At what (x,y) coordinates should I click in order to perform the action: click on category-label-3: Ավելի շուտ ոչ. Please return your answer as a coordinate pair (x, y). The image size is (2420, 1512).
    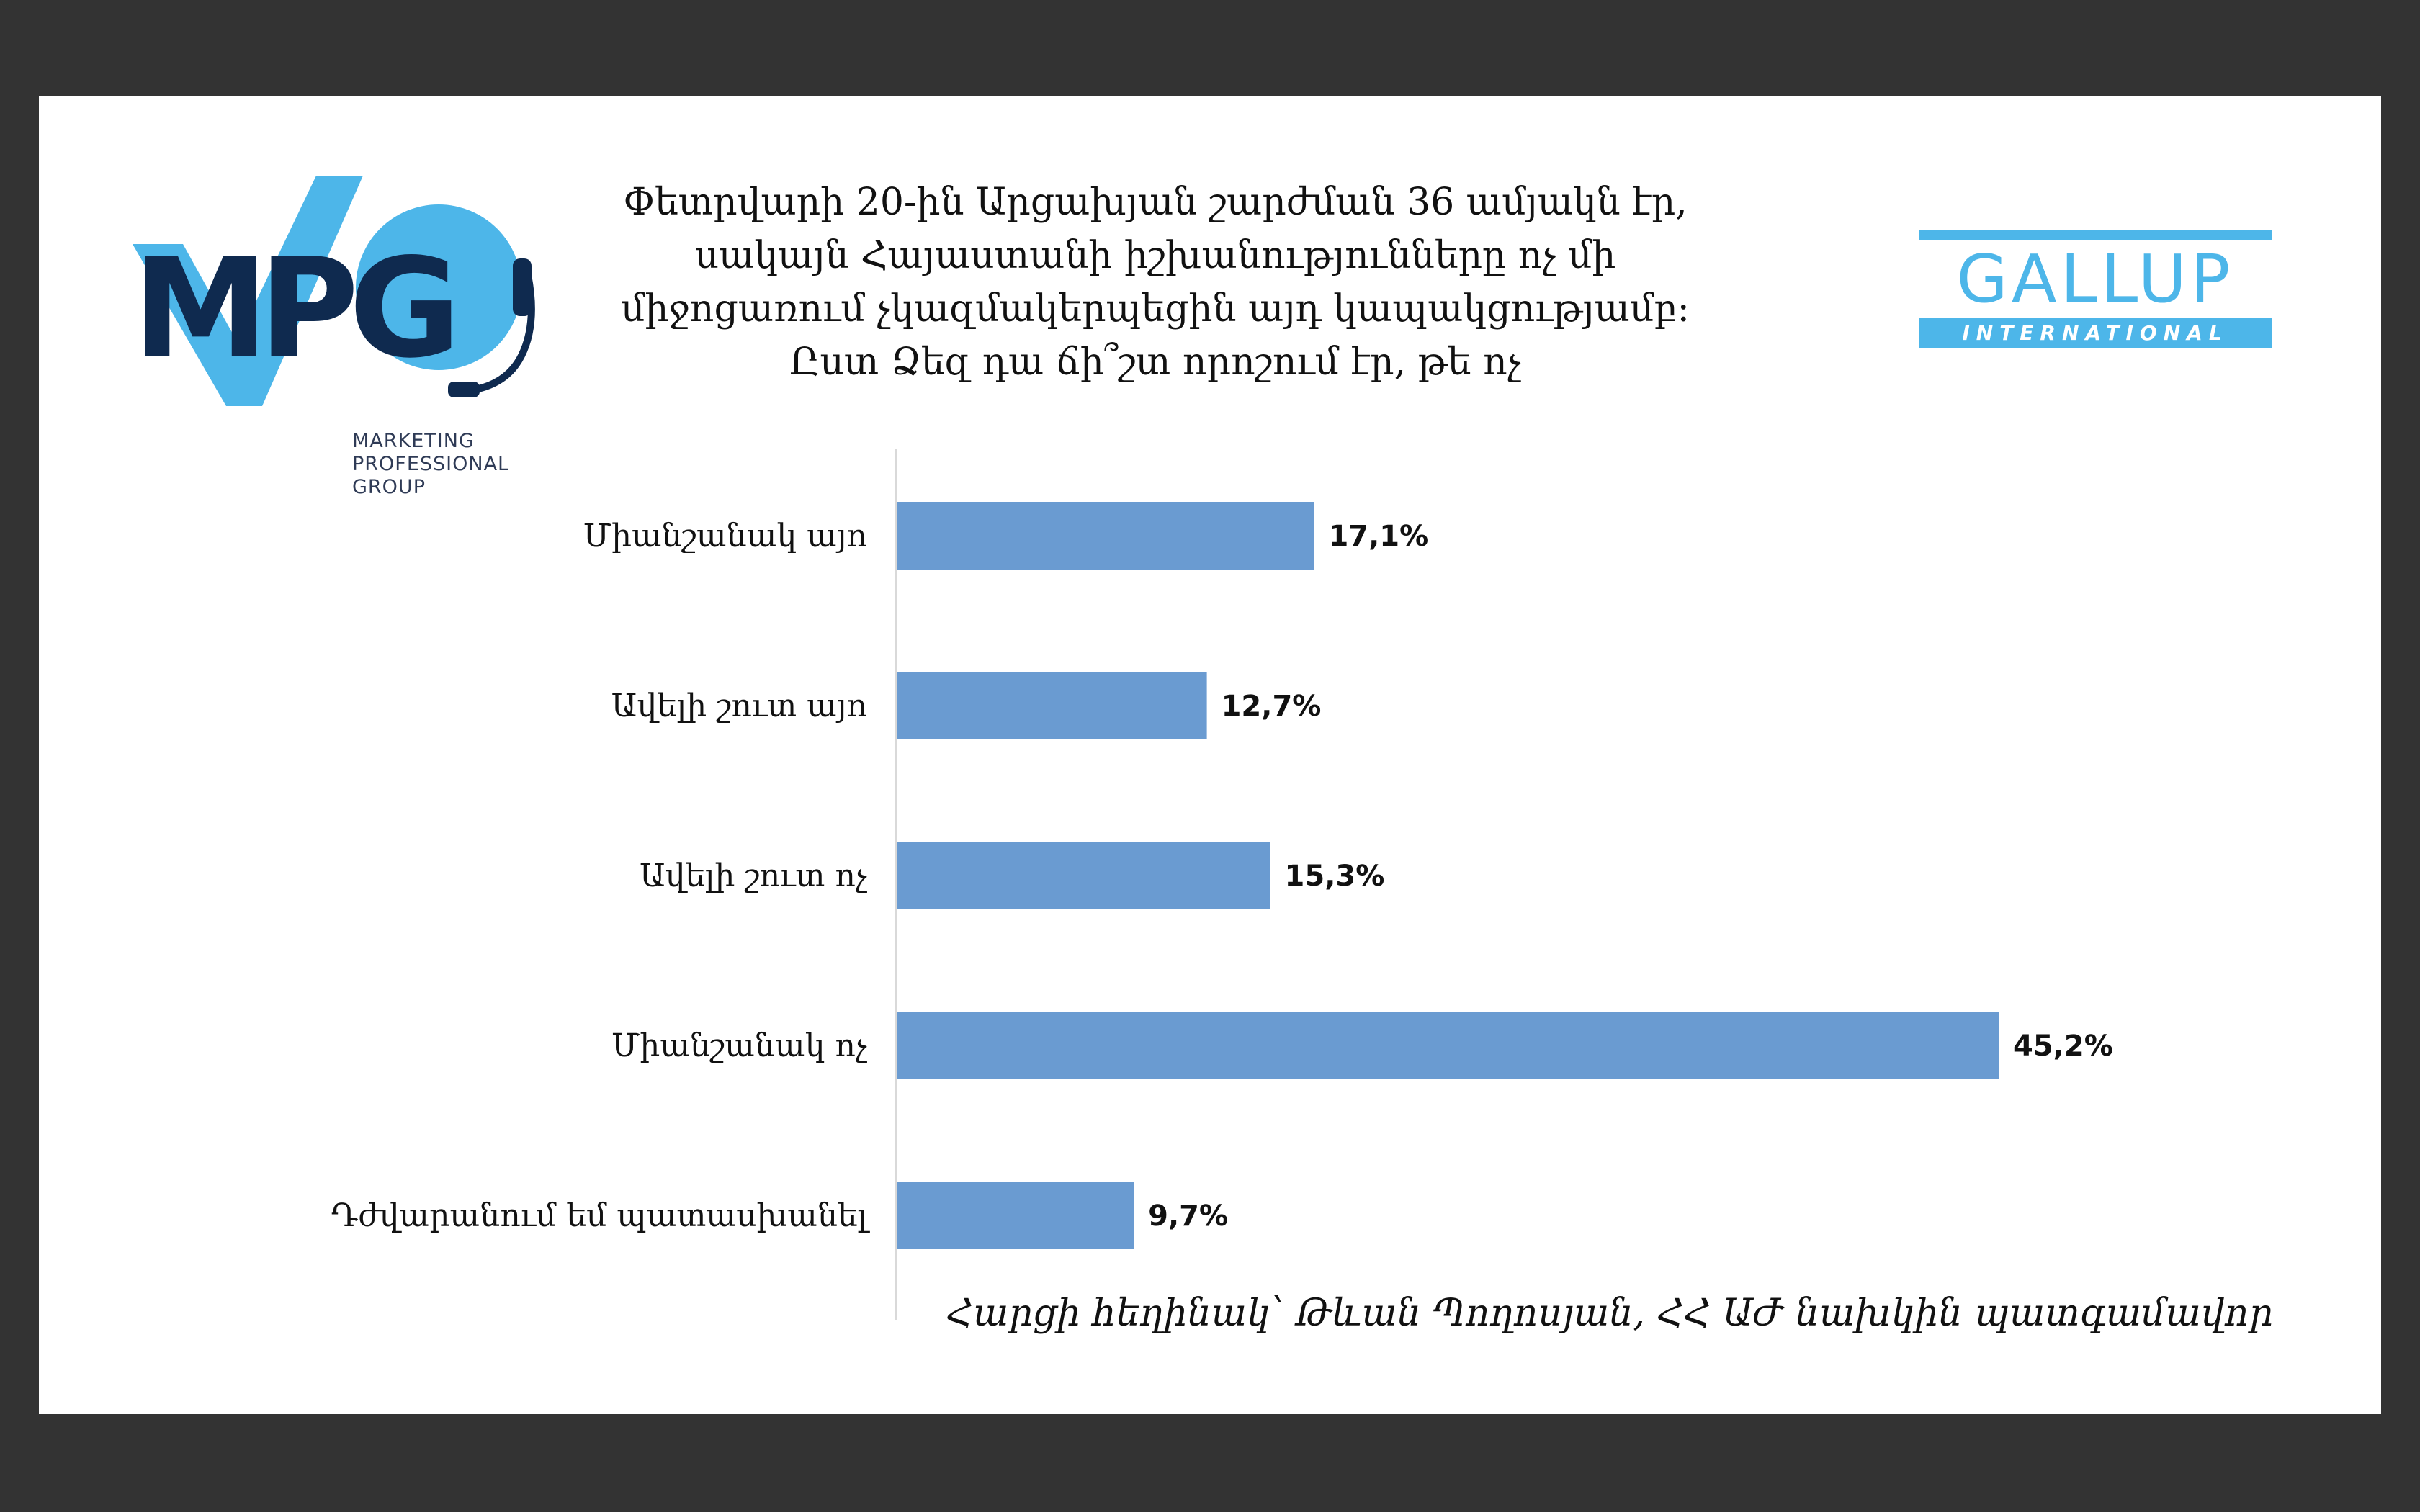
    Looking at the image, I should click on (754, 876).